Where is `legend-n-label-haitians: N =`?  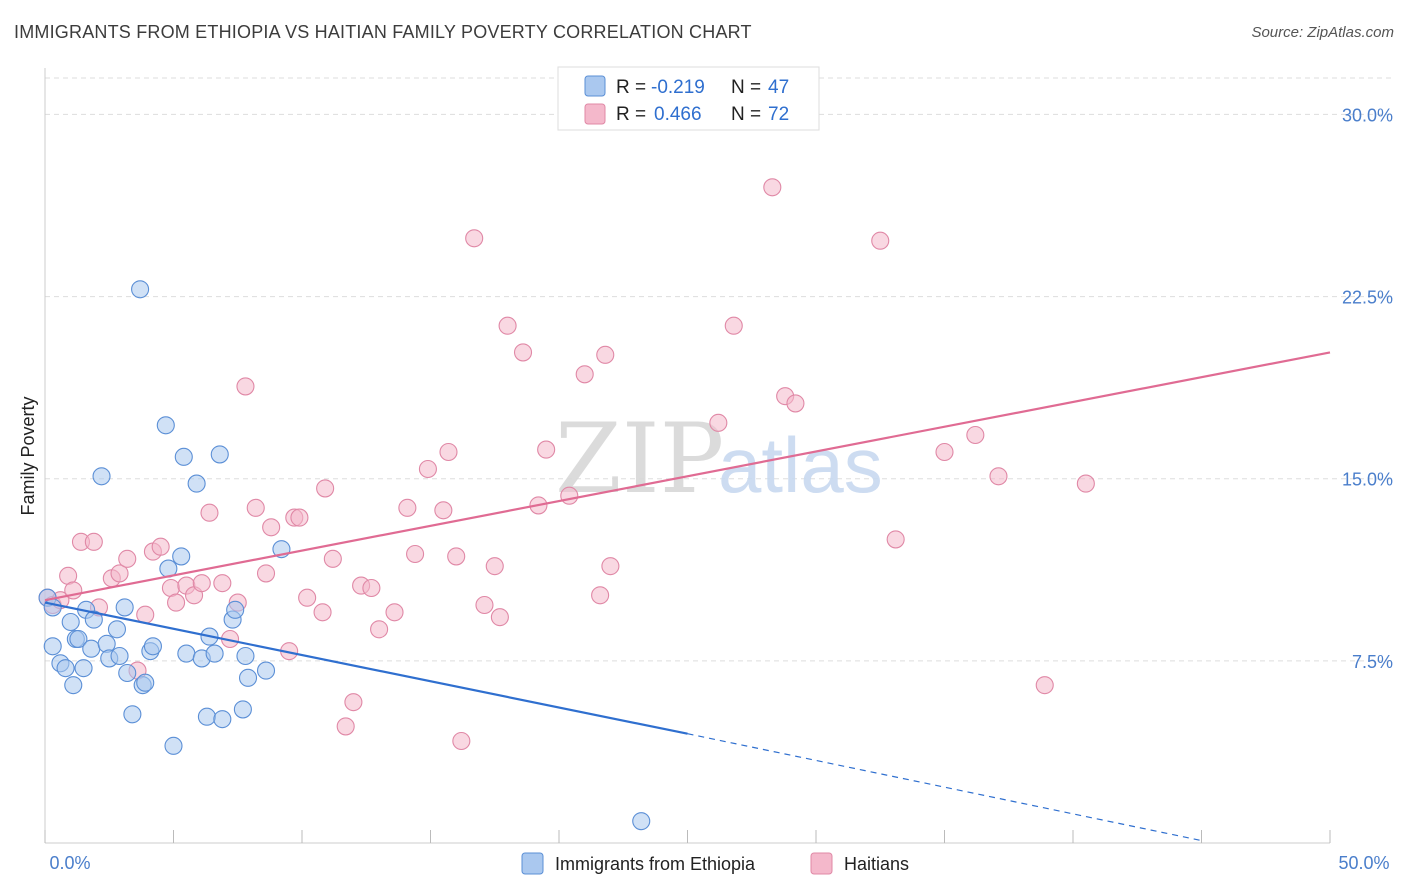 legend-n-label-haitians: N = is located at coordinates (746, 114).